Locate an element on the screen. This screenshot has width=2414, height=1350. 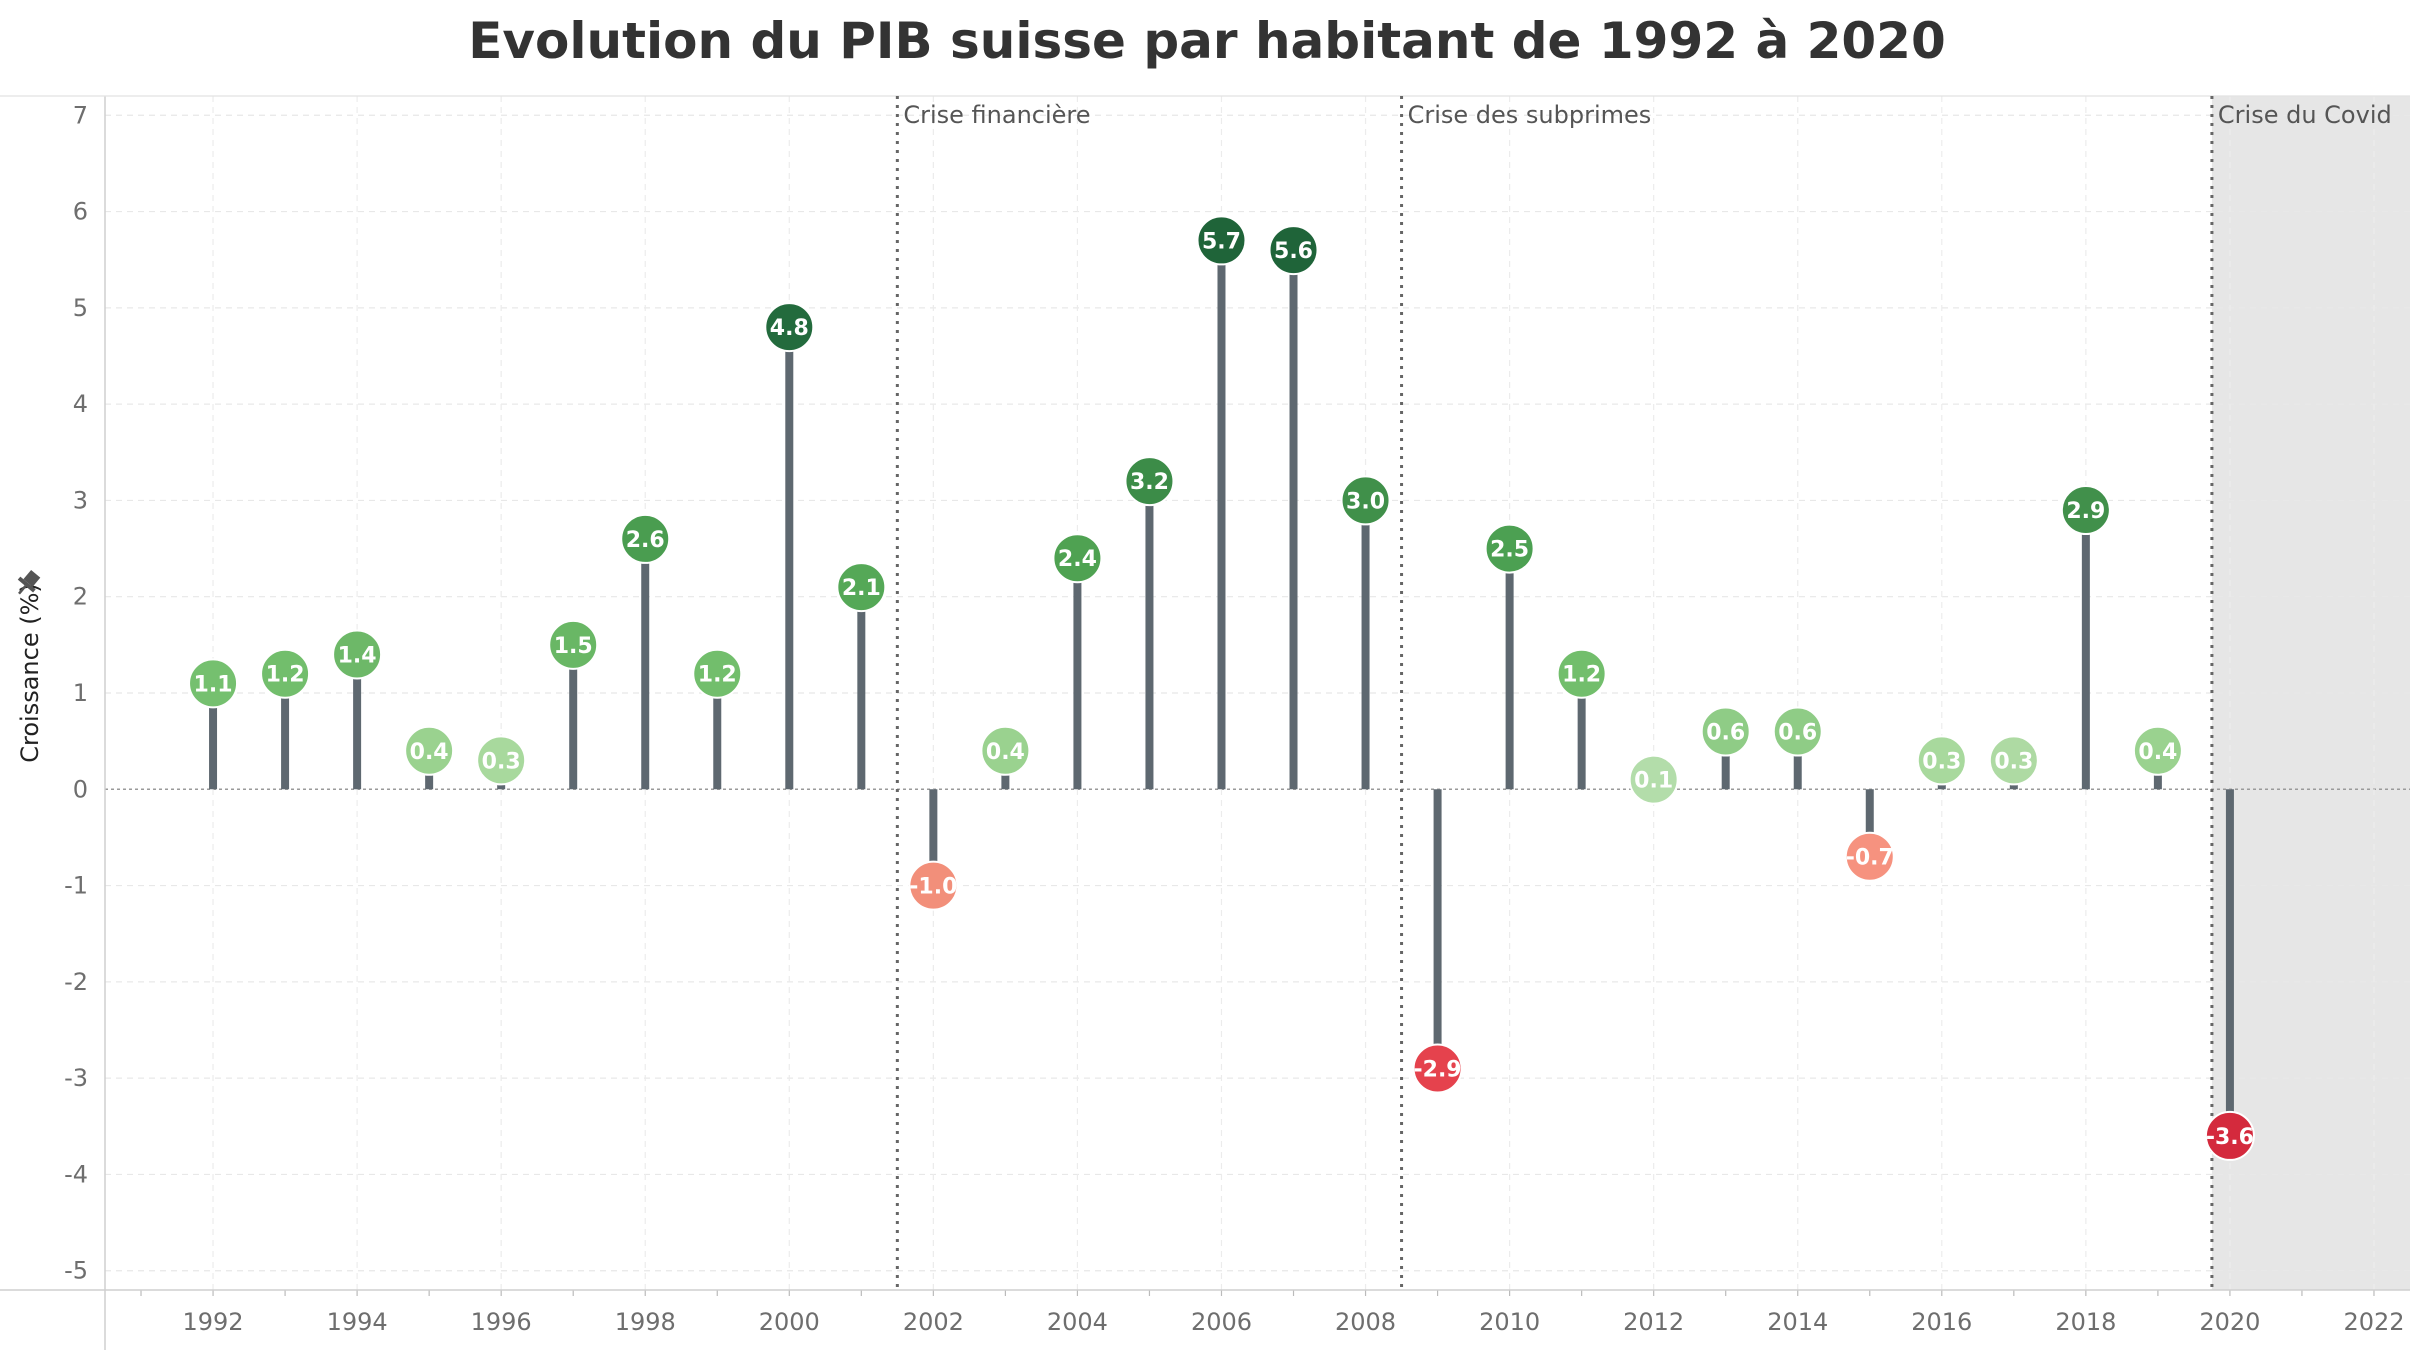
x-tick-label: 2018 is located at coordinates (2085, 1322).